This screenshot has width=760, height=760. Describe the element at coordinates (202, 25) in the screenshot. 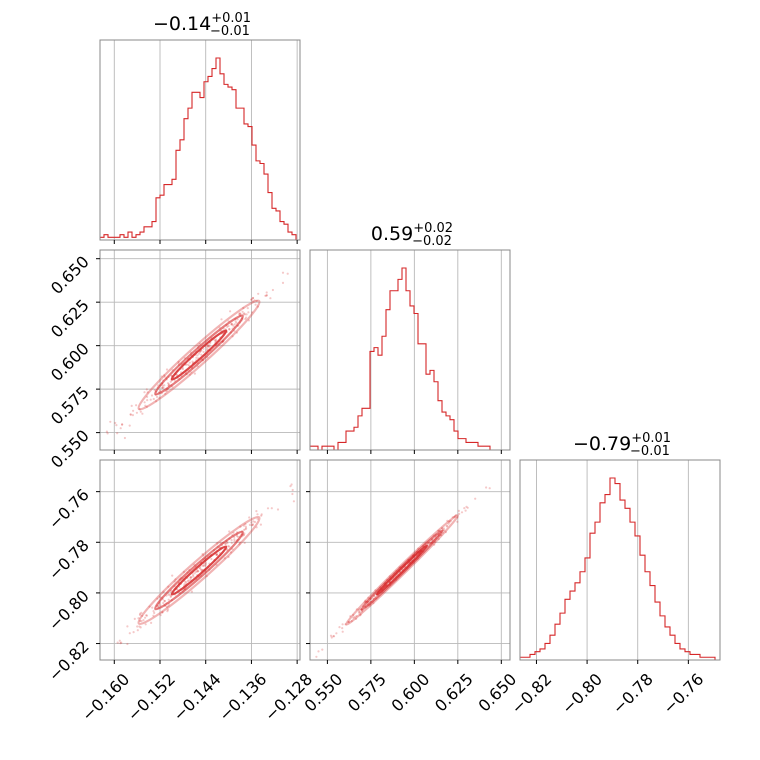

I see `panel-title-1: −0.14+0.01 −0.01` at that location.